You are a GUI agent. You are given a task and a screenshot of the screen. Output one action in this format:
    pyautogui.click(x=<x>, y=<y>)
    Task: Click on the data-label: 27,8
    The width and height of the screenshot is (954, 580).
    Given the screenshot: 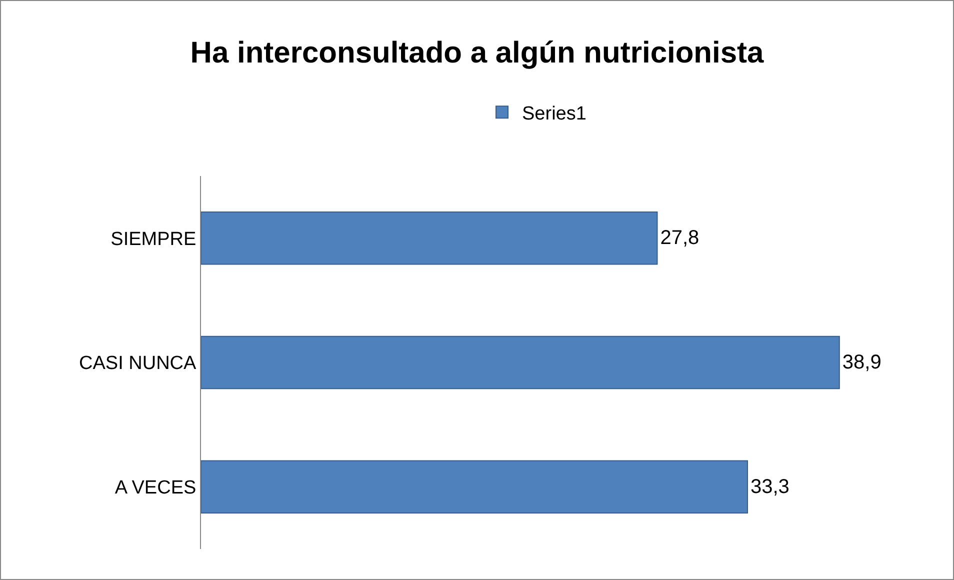 What is the action you would take?
    pyautogui.click(x=680, y=238)
    